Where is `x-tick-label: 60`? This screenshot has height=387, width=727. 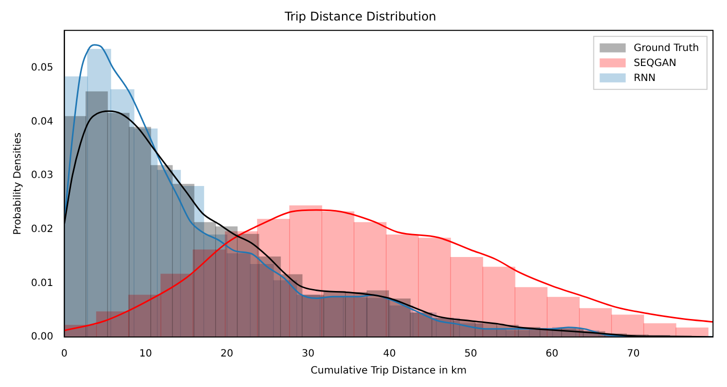 x-tick-label: 60 is located at coordinates (552, 354).